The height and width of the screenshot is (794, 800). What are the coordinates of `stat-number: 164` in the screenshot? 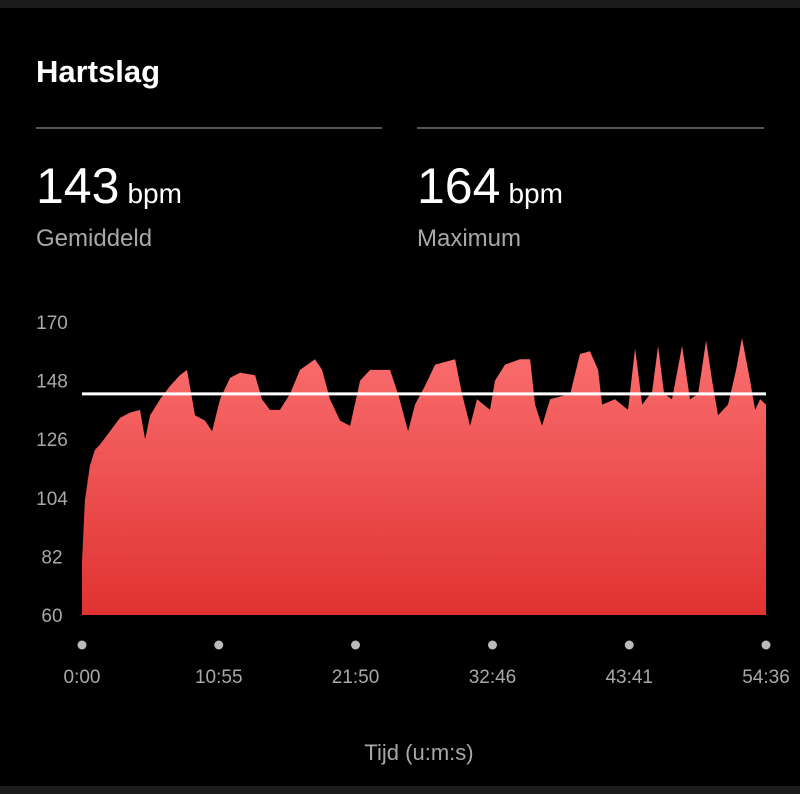 It's located at (458, 186).